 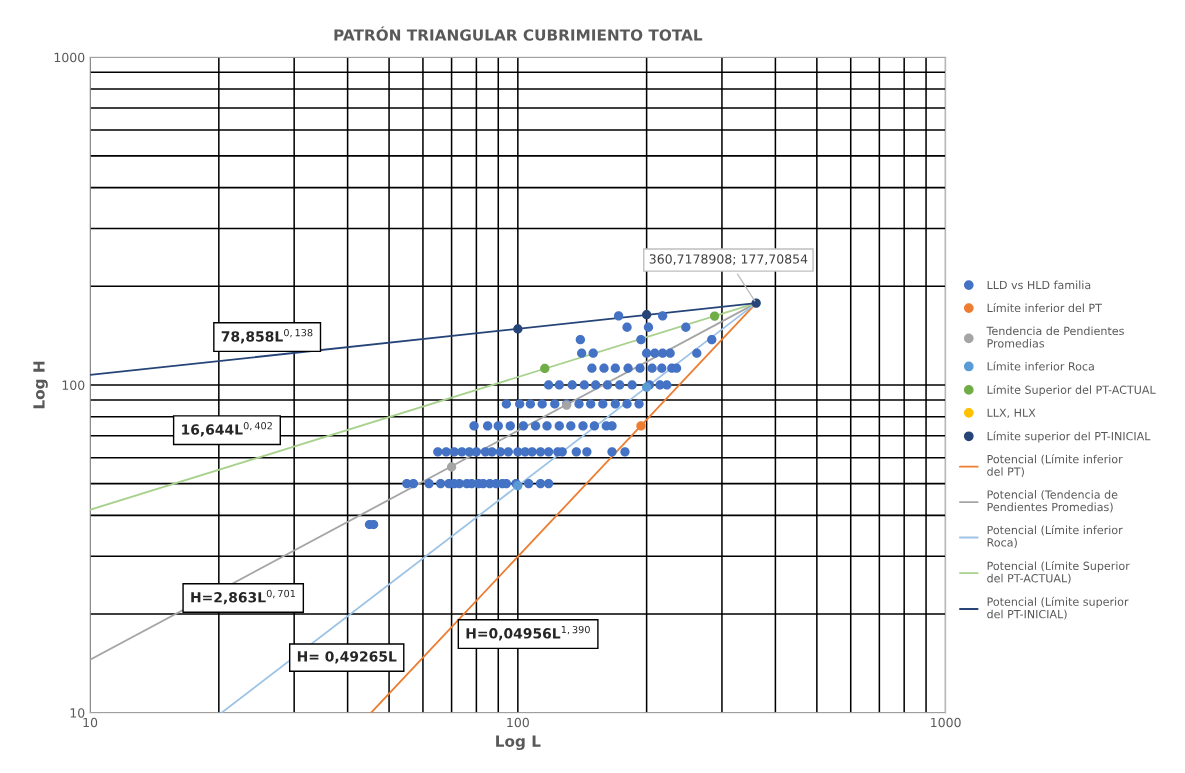 What do you see at coordinates (518, 722) in the screenshot?
I see `x-tick-label: 100` at bounding box center [518, 722].